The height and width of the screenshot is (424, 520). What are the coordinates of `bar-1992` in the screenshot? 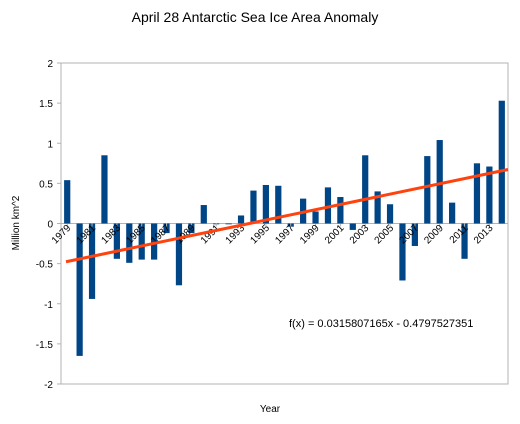 It's located at (228, 224).